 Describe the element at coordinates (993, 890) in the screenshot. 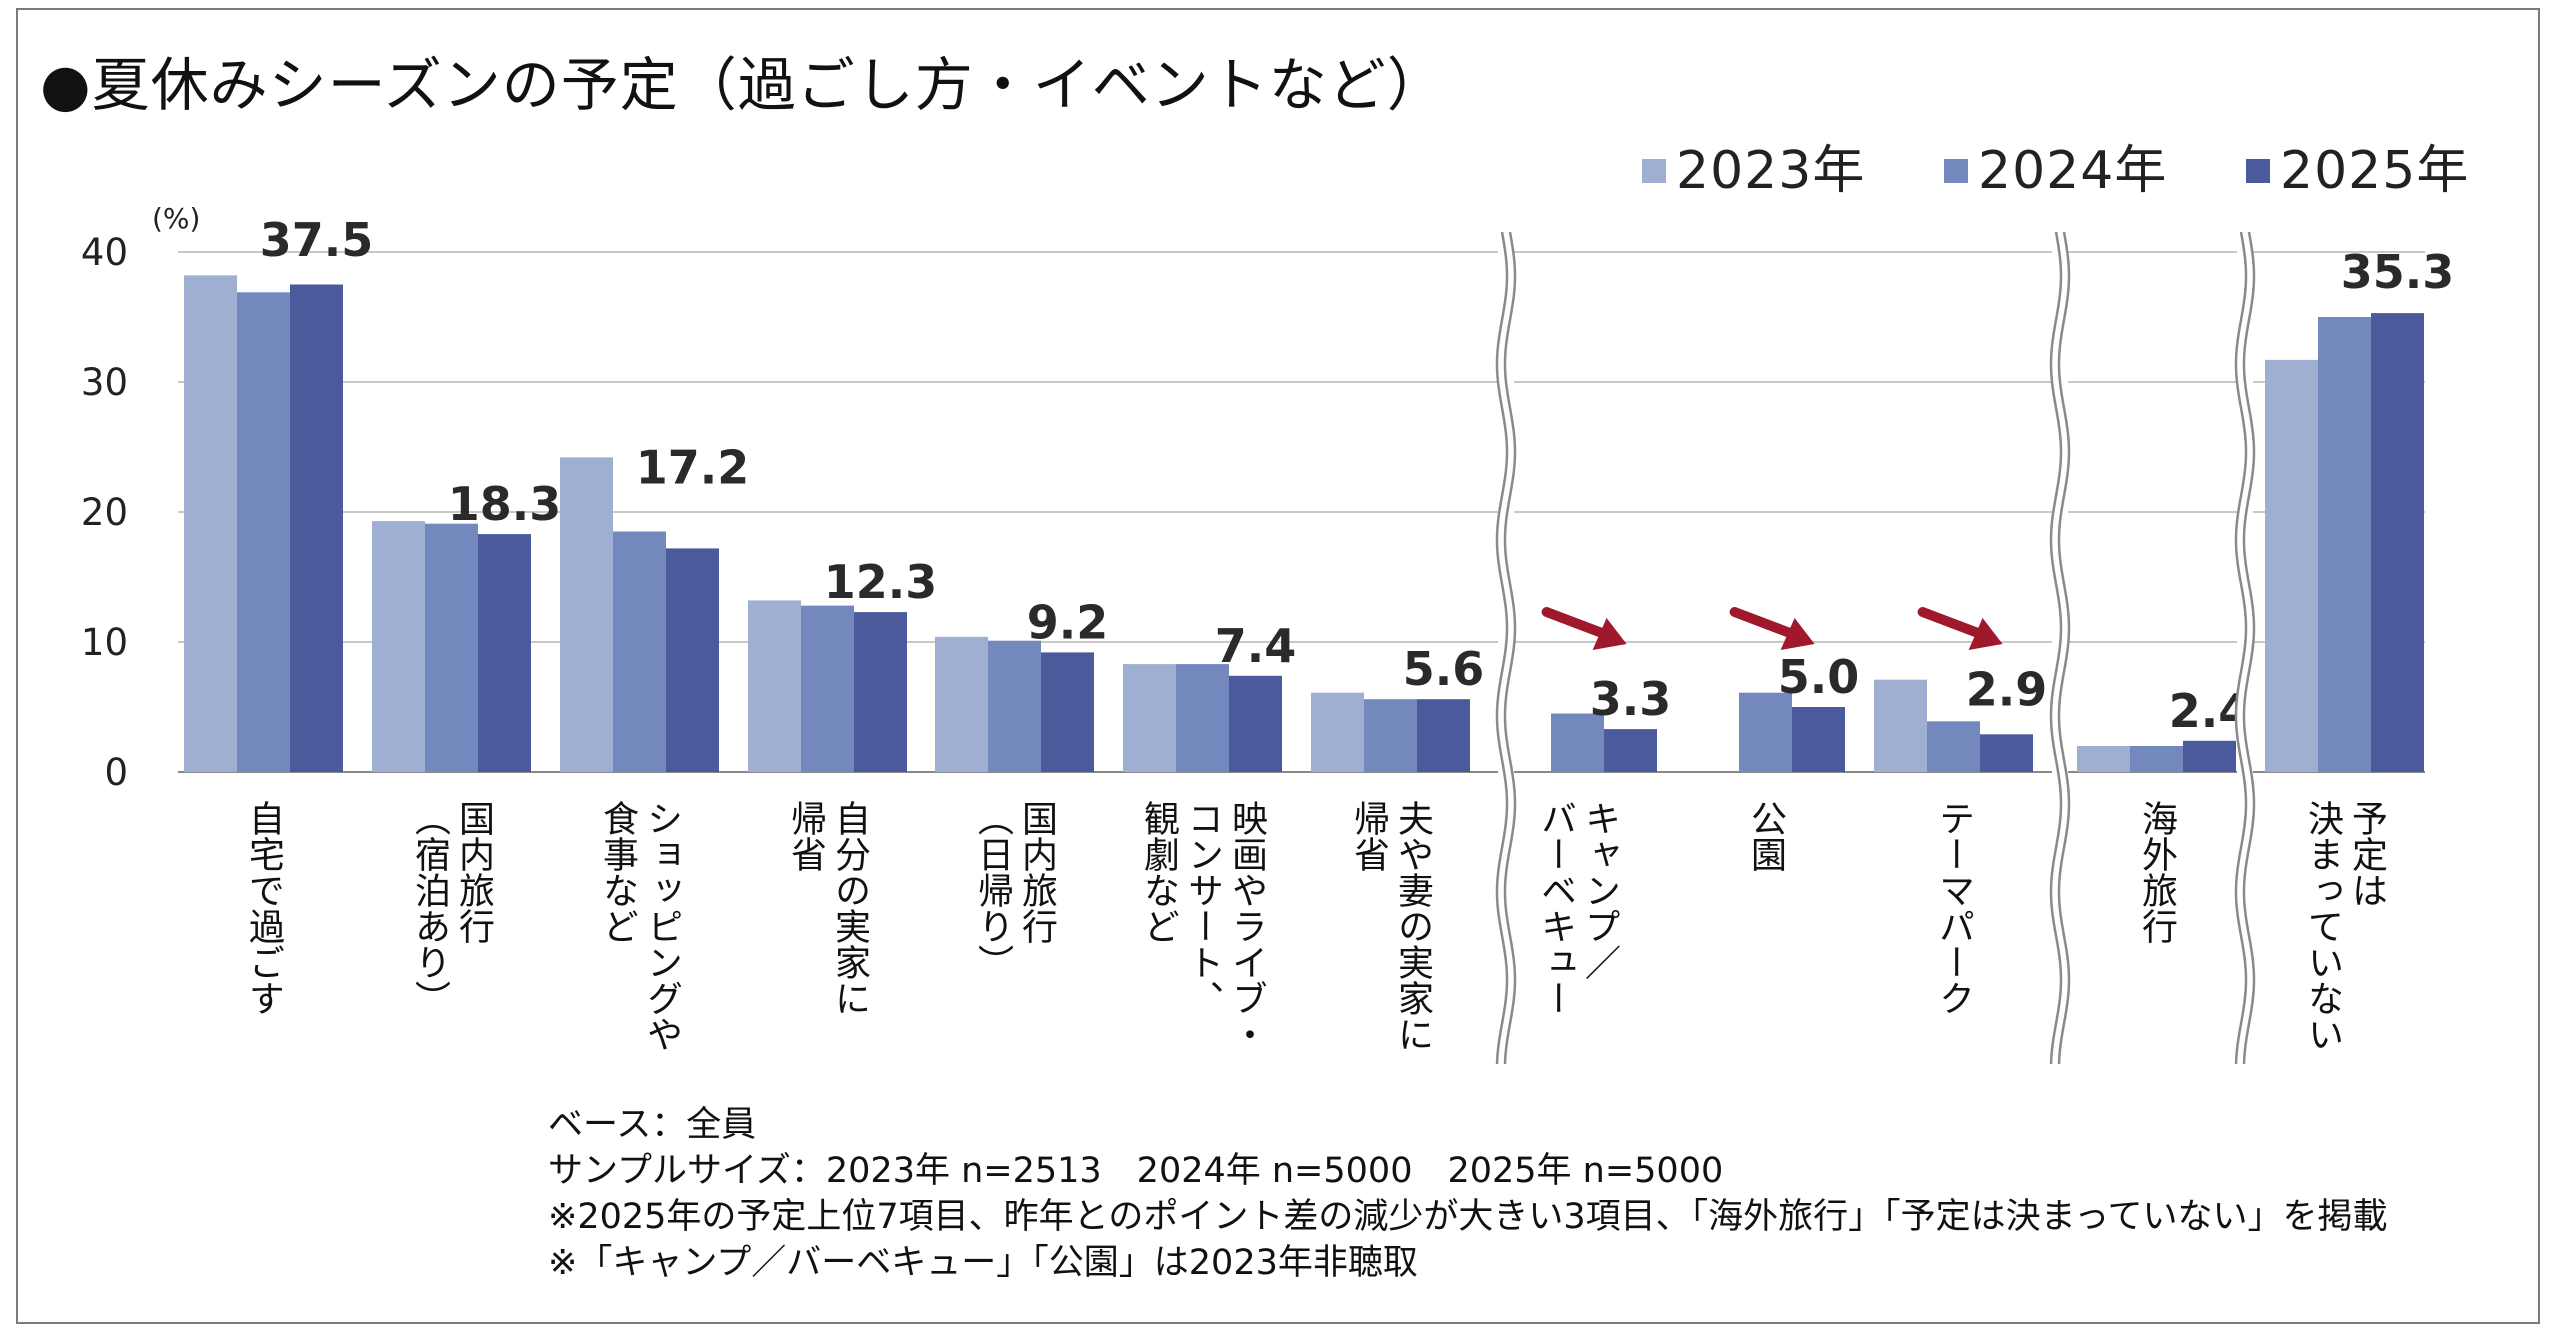

I see `category-label: （日帰り）` at that location.